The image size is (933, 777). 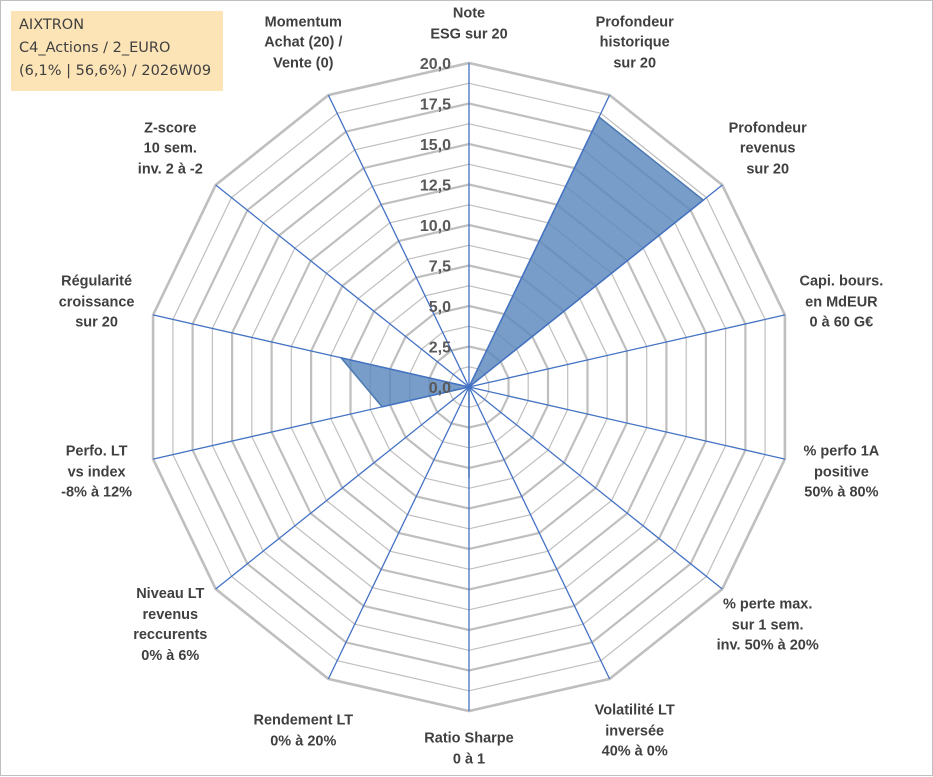 What do you see at coordinates (469, 738) in the screenshot?
I see `axis-label-line: Ratio Sharpe` at bounding box center [469, 738].